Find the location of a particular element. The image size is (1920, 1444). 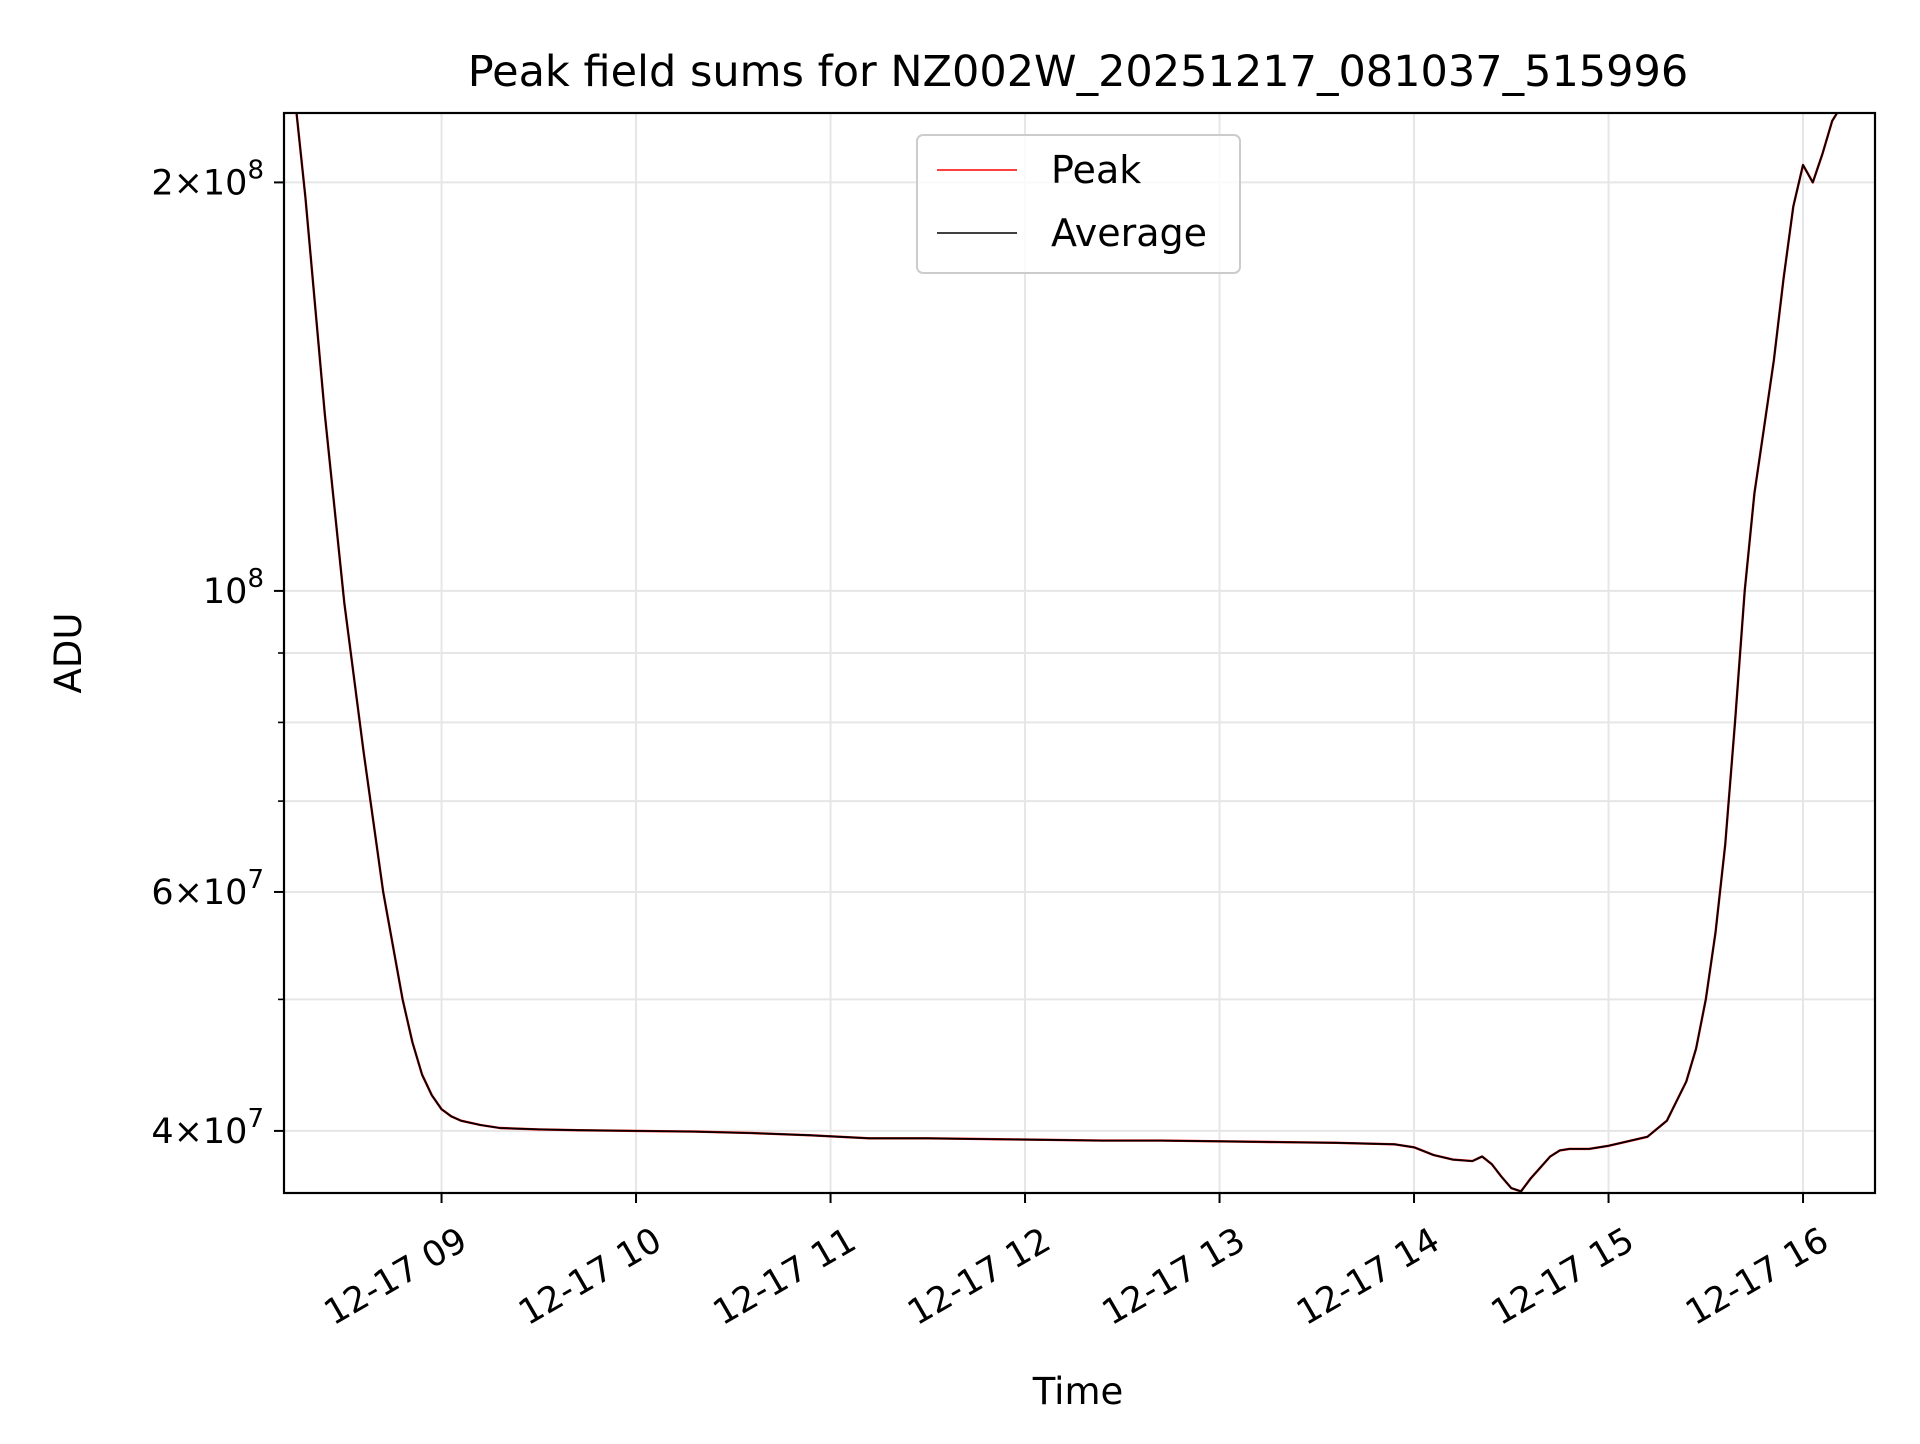

legend-label-average: Average is located at coordinates (1129, 233).